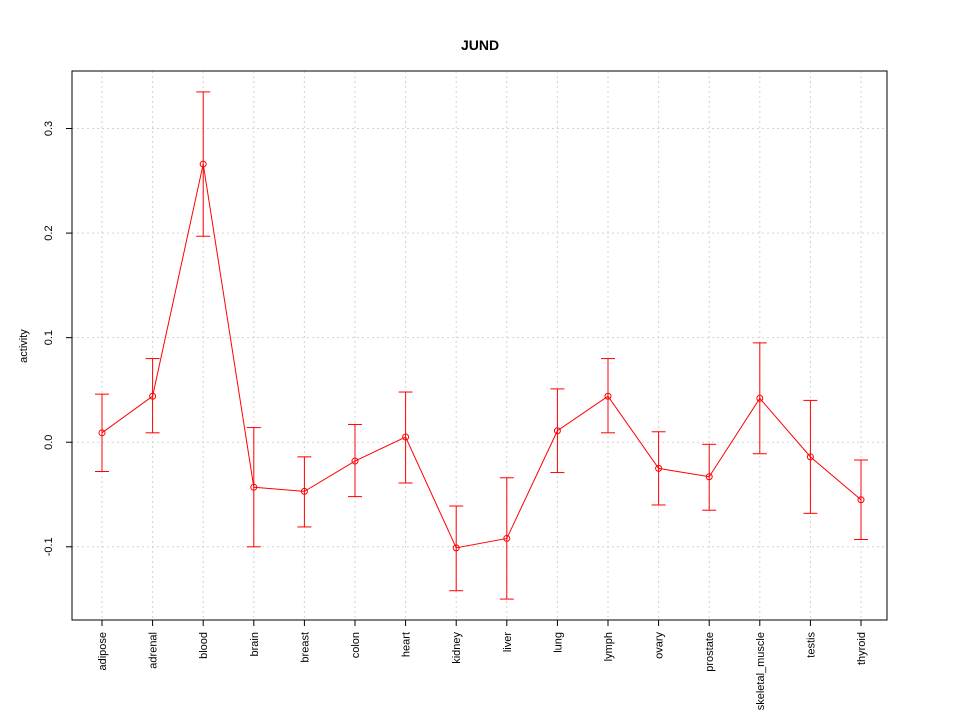 The height and width of the screenshot is (720, 960). I want to click on error-bar-kidney, so click(456, 548).